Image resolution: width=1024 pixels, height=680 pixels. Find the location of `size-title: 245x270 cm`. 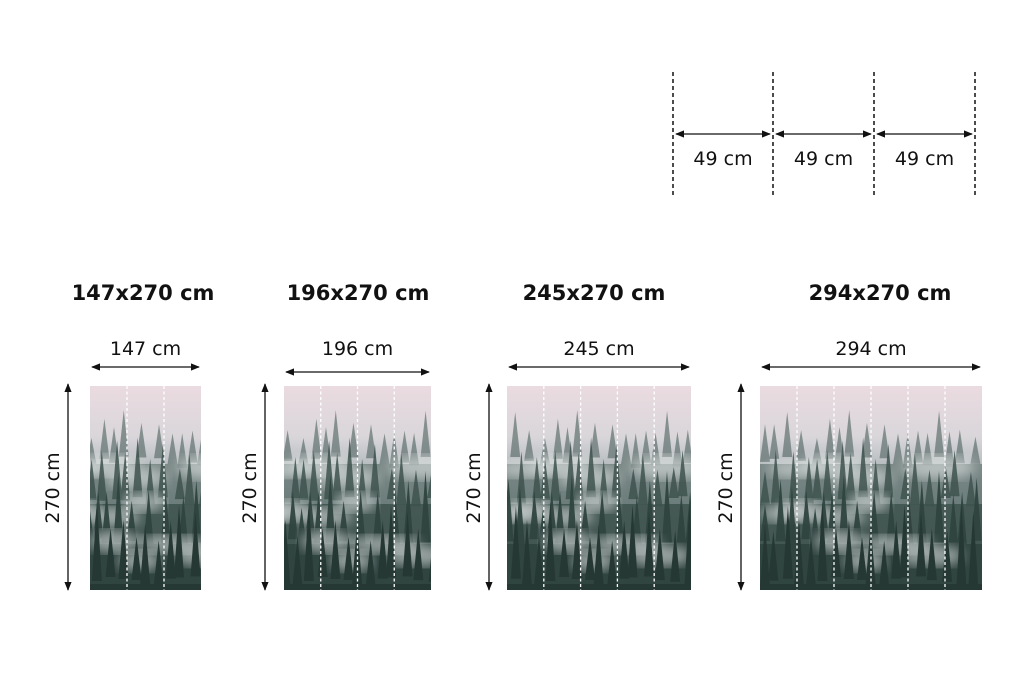

size-title: 245x270 cm is located at coordinates (594, 293).